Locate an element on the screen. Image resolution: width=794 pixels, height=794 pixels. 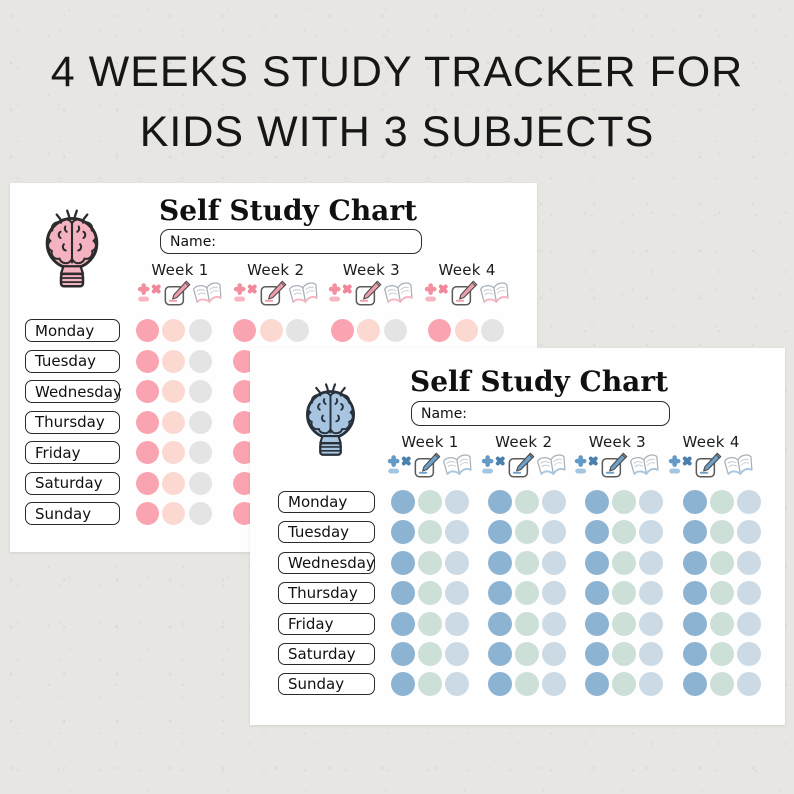
week-header: Week 2 is located at coordinates (524, 442).